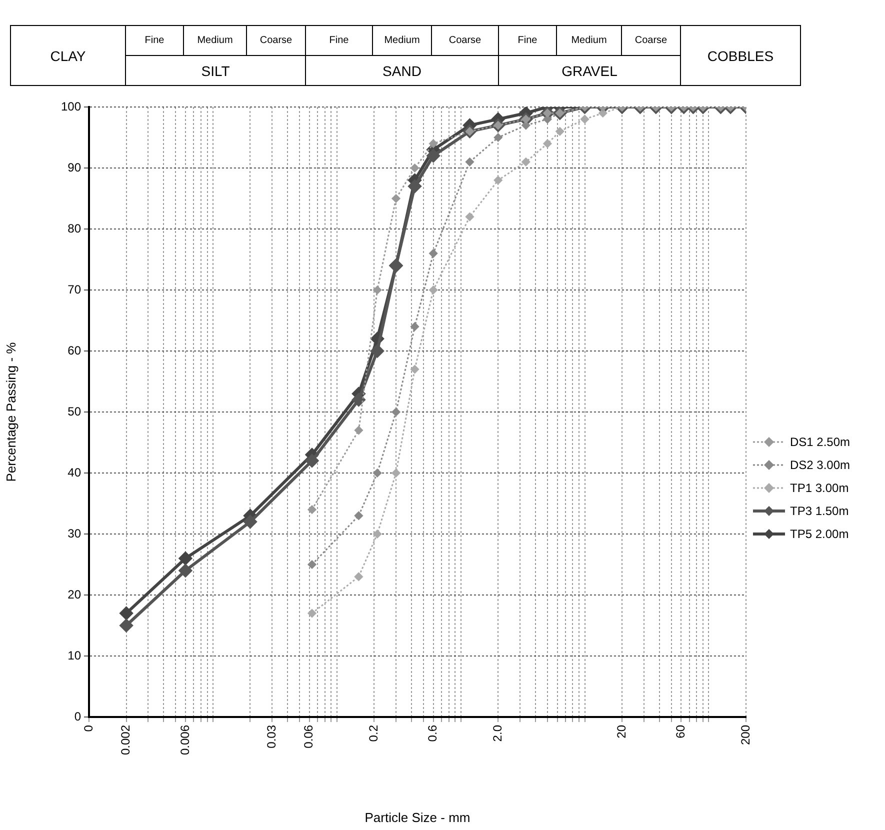 This screenshot has height=830, width=885. Describe the element at coordinates (497, 733) in the screenshot. I see `x-tick-label: 2.0` at that location.